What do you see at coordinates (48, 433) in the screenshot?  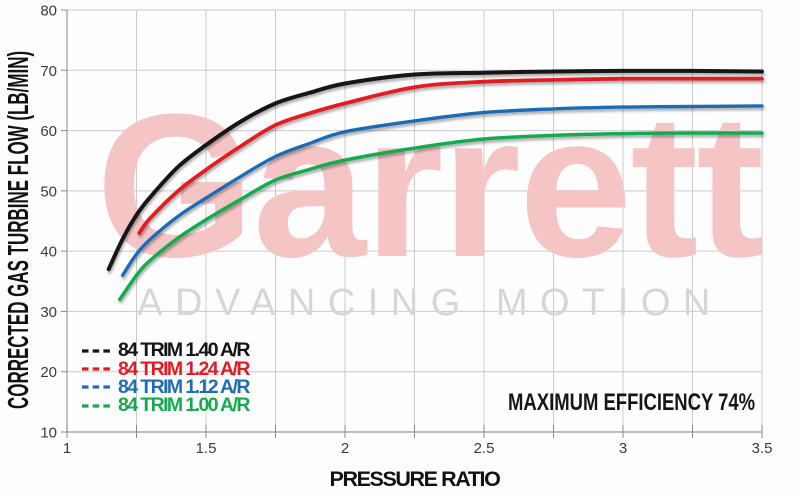 I see `y-tick-label: 10` at bounding box center [48, 433].